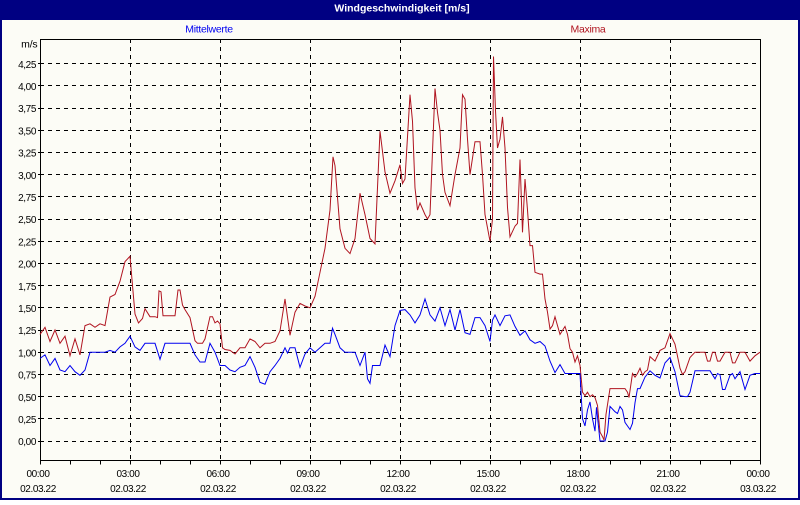  I want to click on svg-text: 2,50, so click(27, 220).